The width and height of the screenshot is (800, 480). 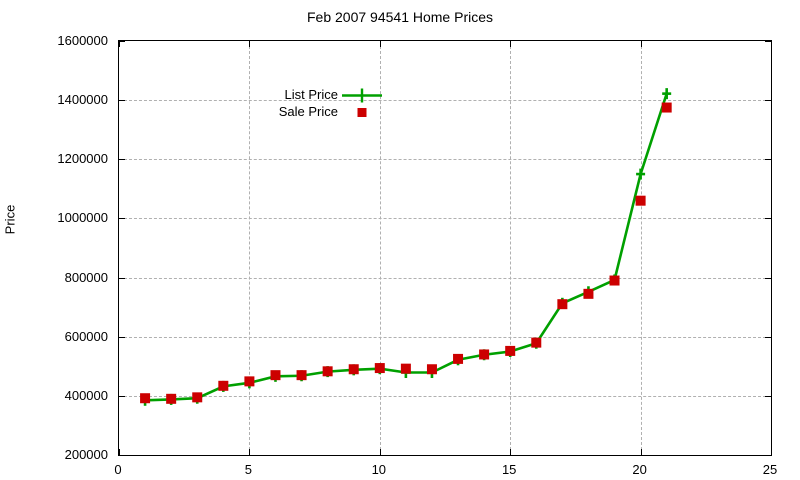 I want to click on x-tick-label: 0, so click(x=118, y=469).